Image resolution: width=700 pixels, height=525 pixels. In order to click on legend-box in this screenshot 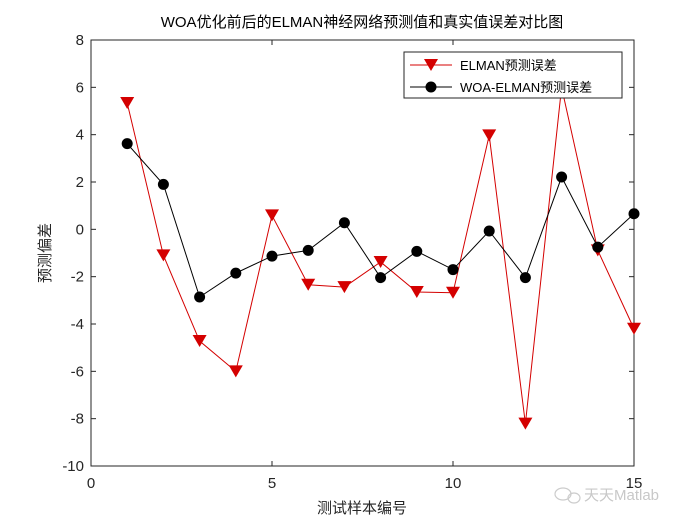, I will do `click(513, 75)`.